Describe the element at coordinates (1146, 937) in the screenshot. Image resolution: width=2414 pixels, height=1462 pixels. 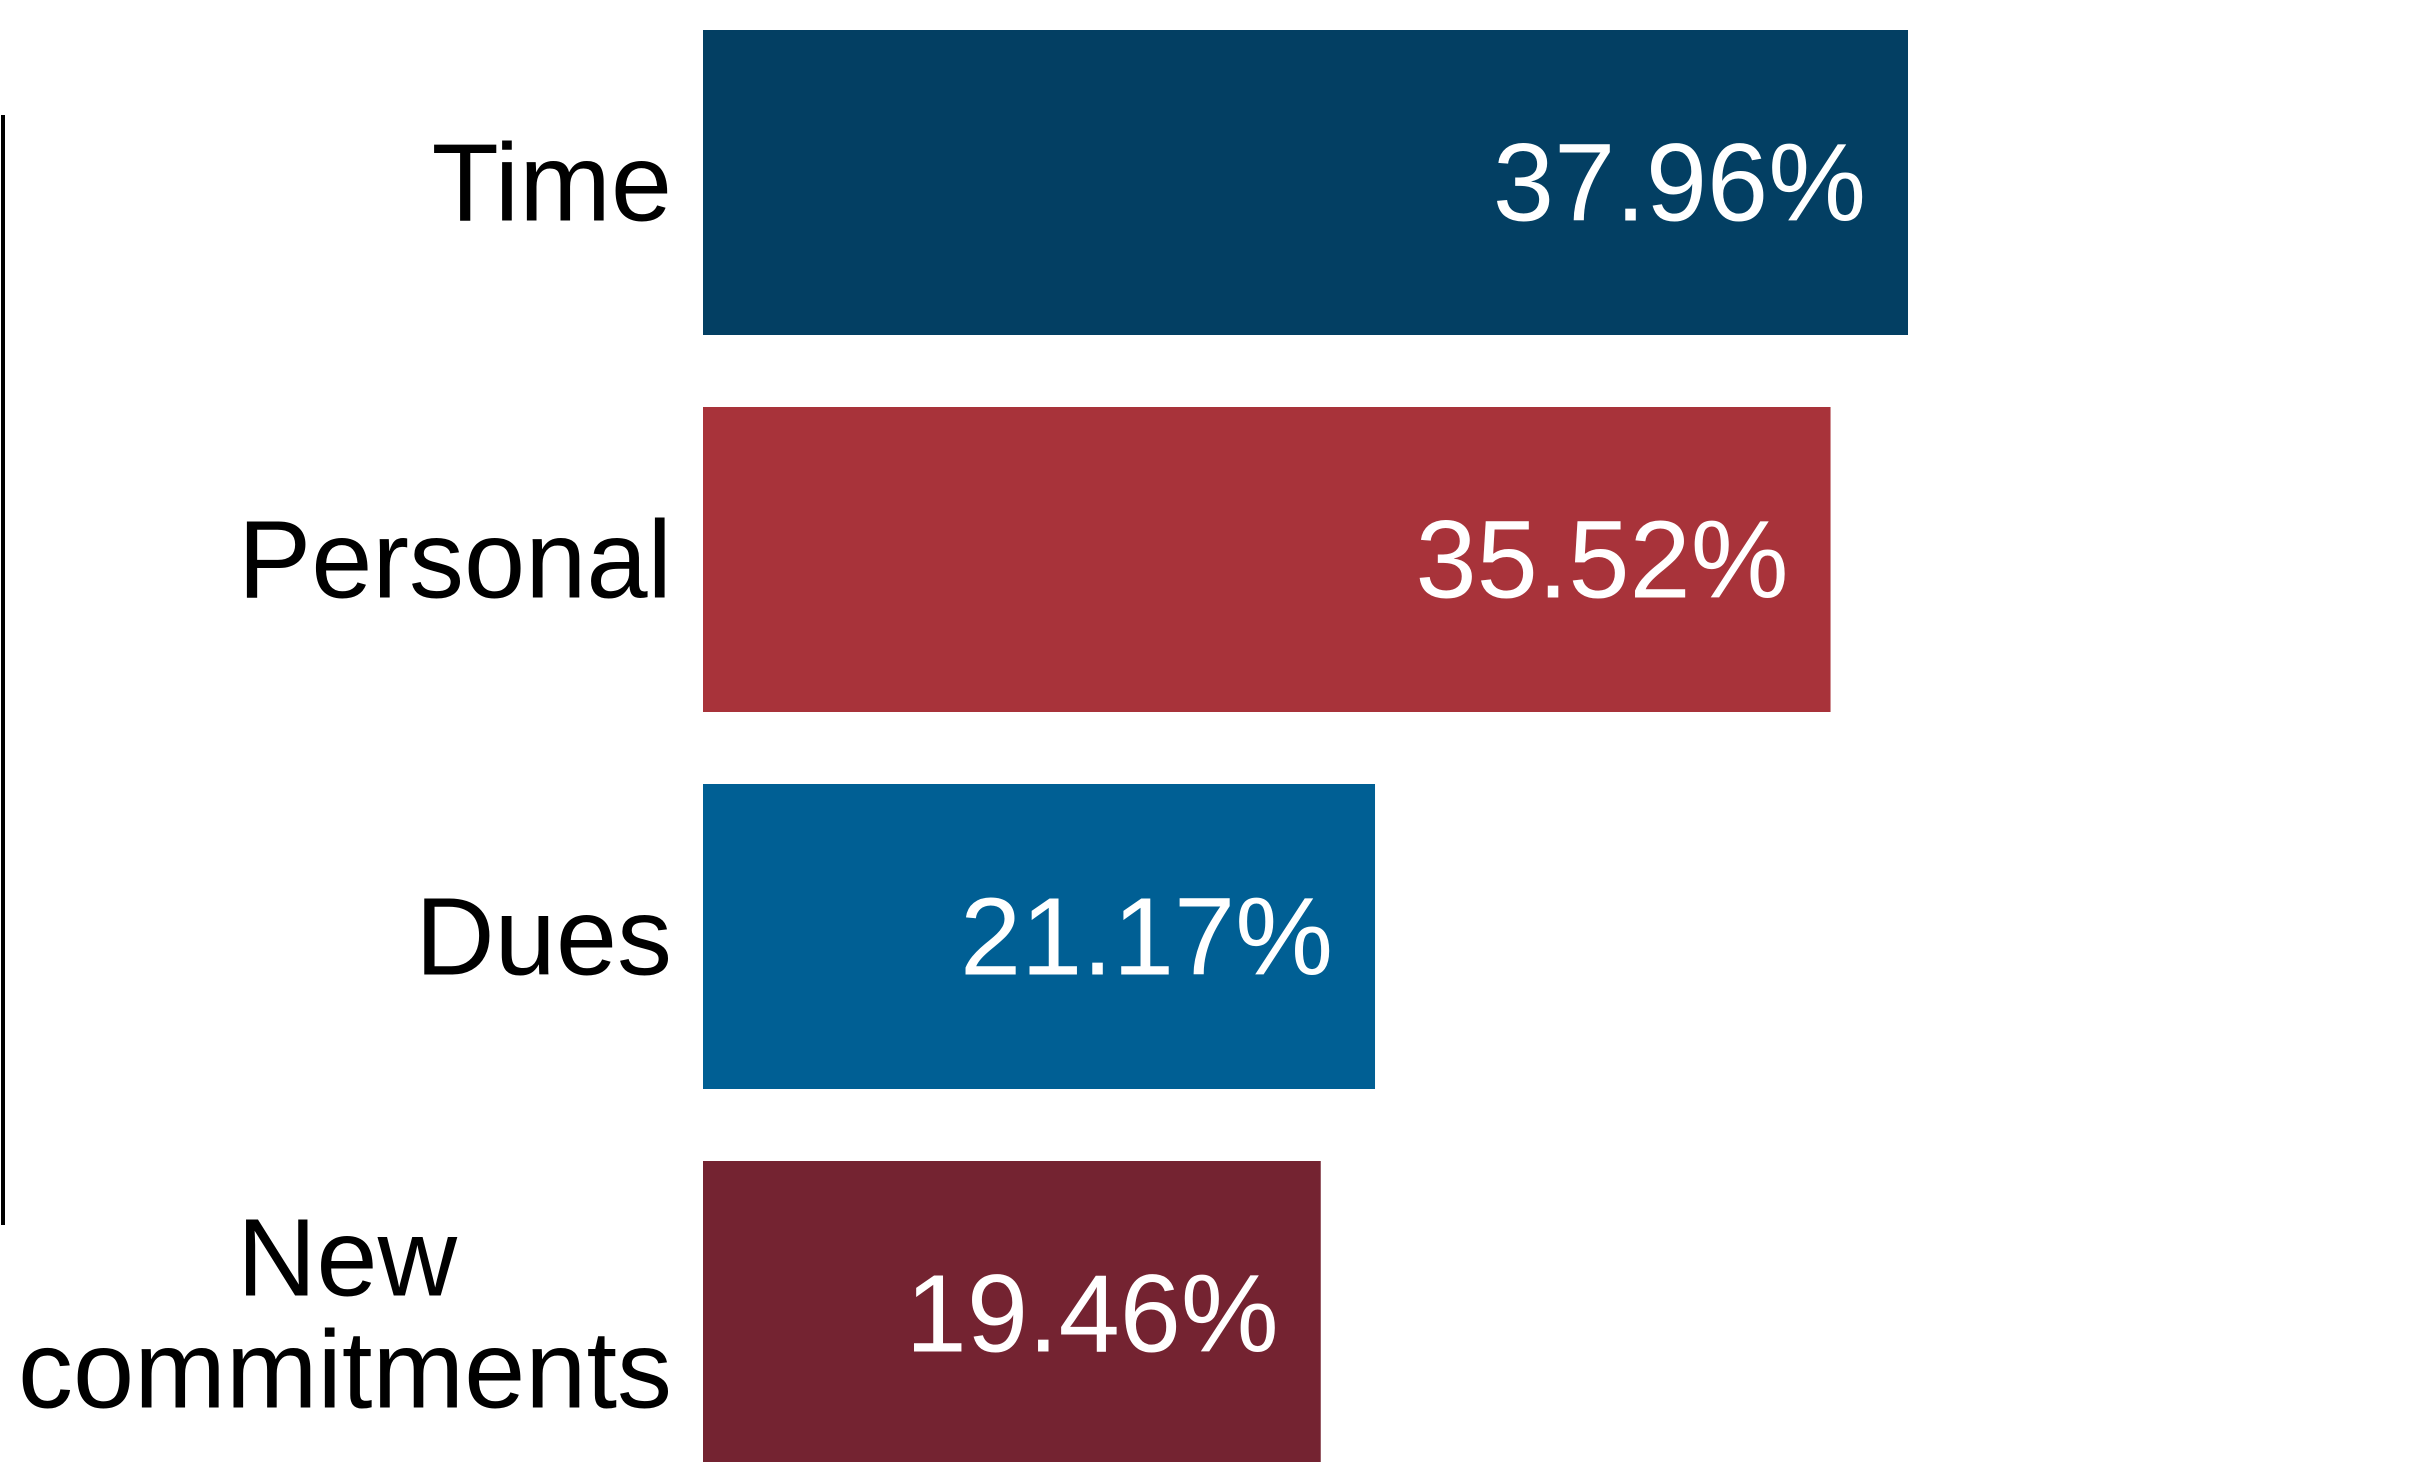
I see `value-label-2: 21.17%` at that location.